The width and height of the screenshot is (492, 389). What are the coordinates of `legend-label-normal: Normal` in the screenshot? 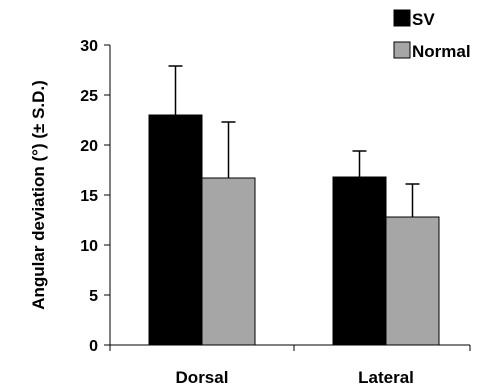 It's located at (441, 51).